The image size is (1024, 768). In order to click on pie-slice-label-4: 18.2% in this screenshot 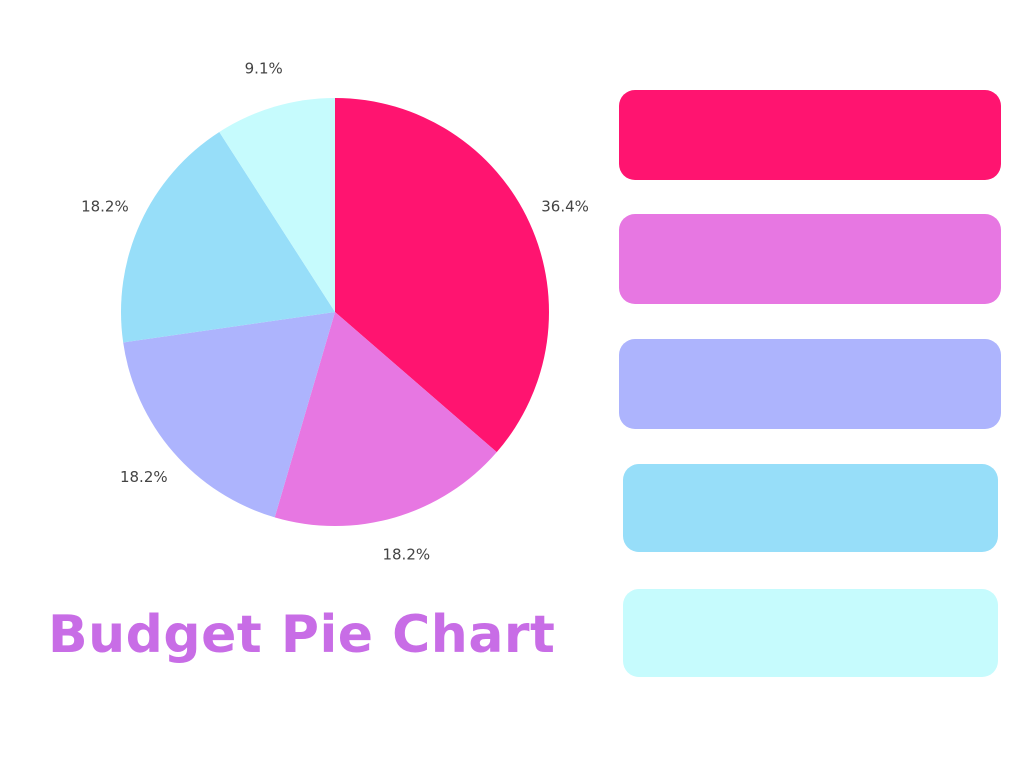, I will do `click(105, 206)`.